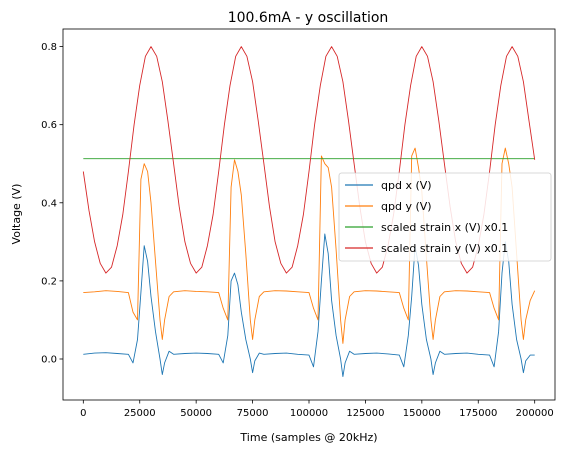  What do you see at coordinates (49, 203) in the screenshot?
I see `y-tick-label: 0.4` at bounding box center [49, 203].